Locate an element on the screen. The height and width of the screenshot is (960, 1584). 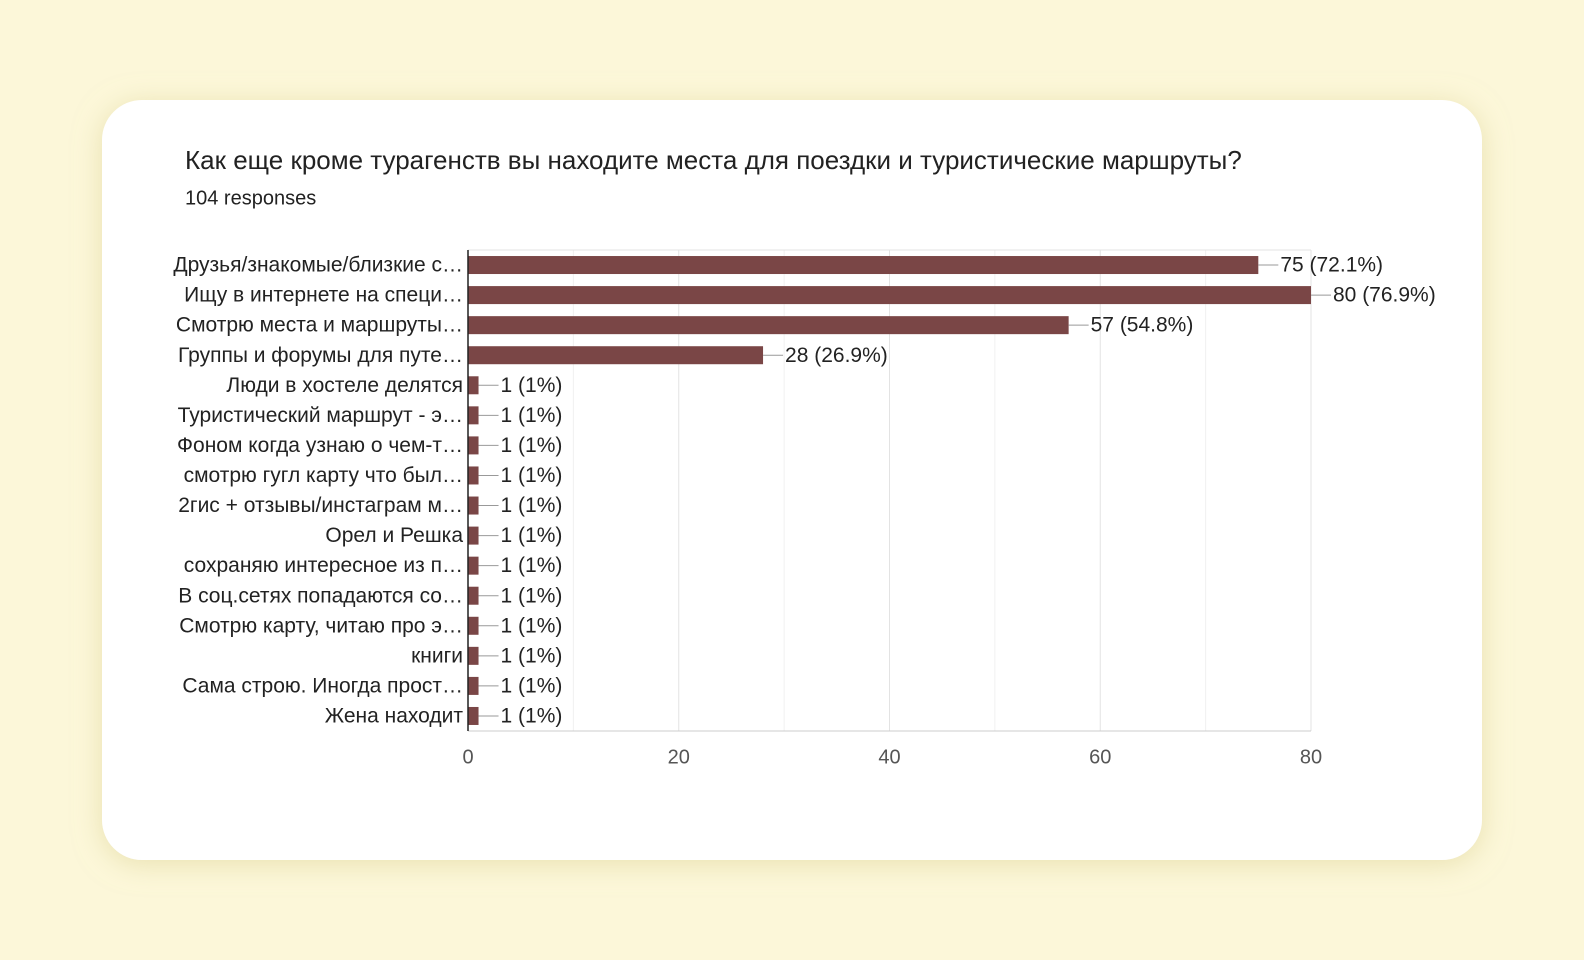
y-tick-label: Жена находит is located at coordinates (394, 716).